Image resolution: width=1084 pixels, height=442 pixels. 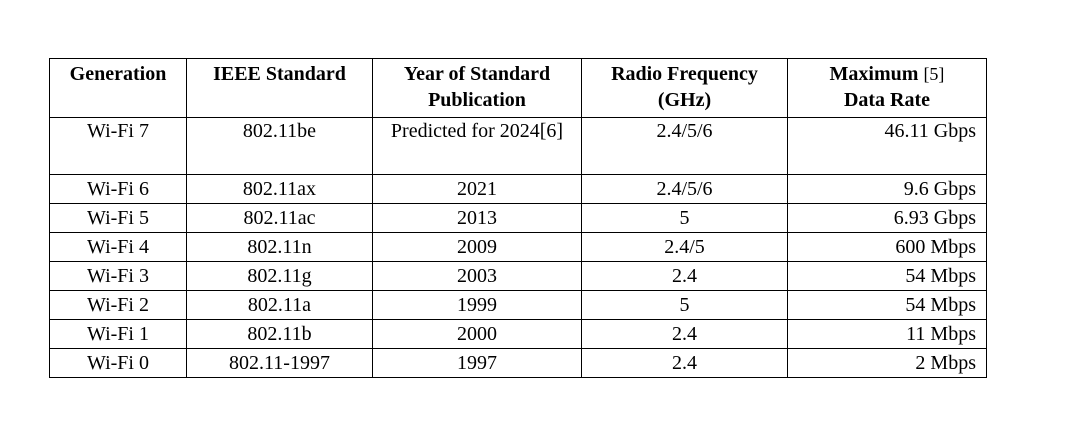 I want to click on table-cell: Wi-Fi 5, so click(x=118, y=218).